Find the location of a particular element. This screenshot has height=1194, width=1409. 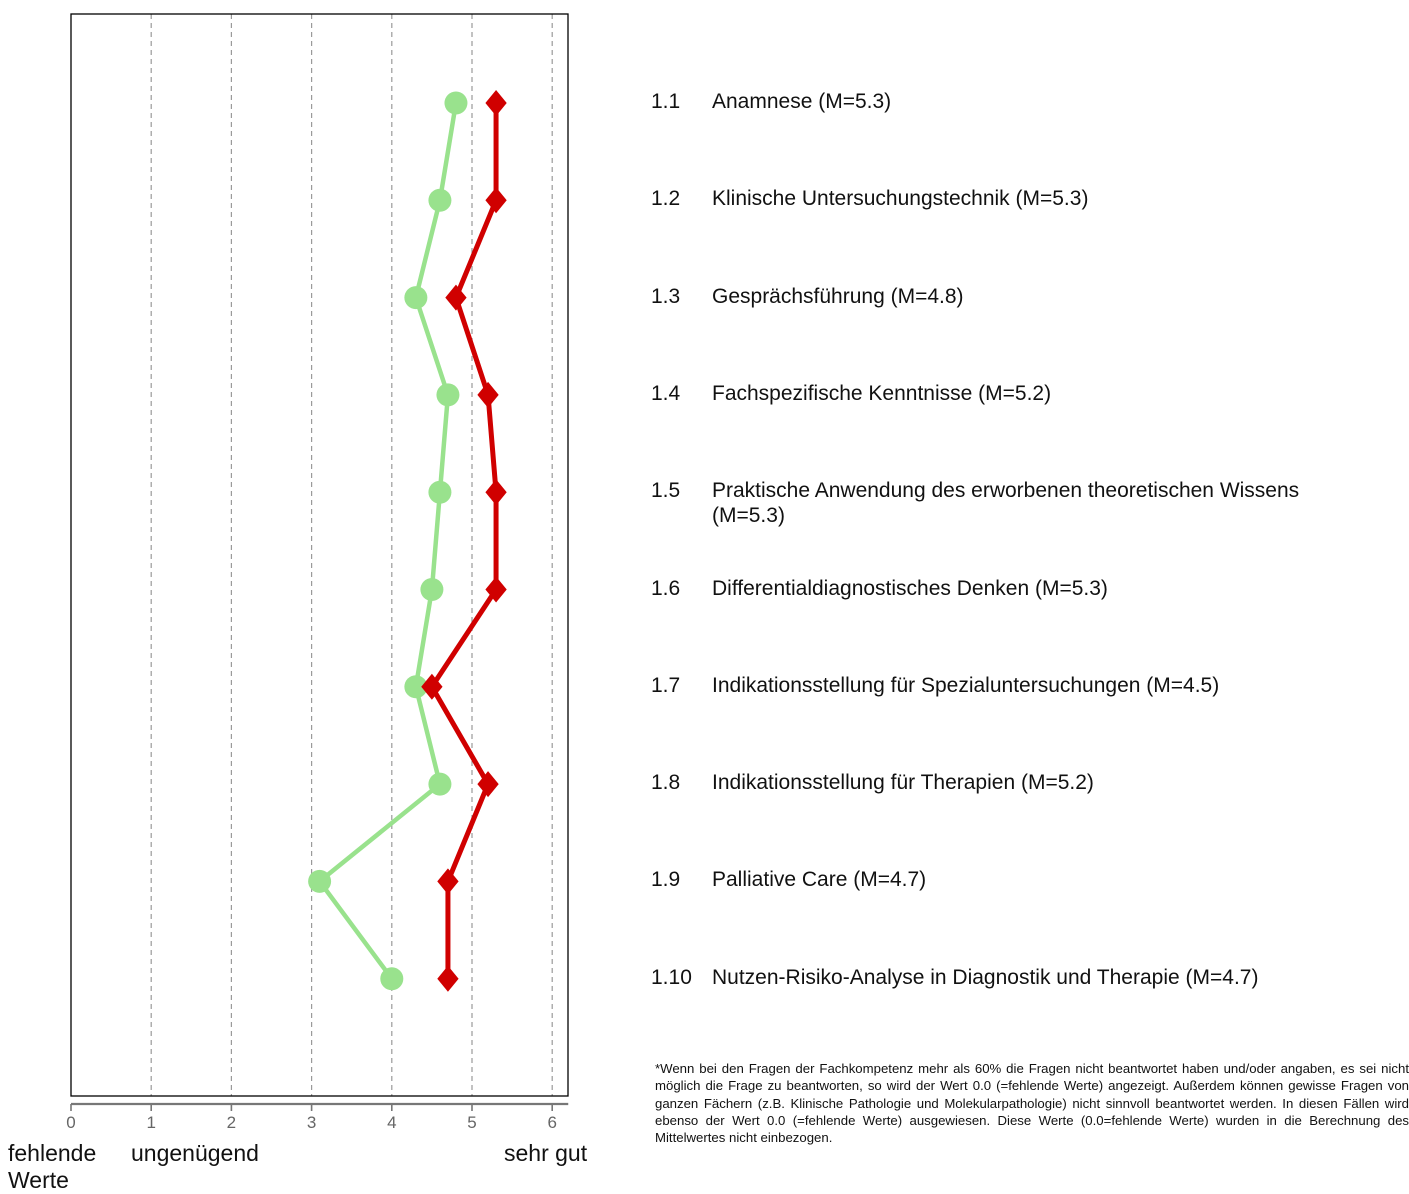

item-text: Fachspezifische Kenntnisse (M=5.2) is located at coordinates (882, 393).